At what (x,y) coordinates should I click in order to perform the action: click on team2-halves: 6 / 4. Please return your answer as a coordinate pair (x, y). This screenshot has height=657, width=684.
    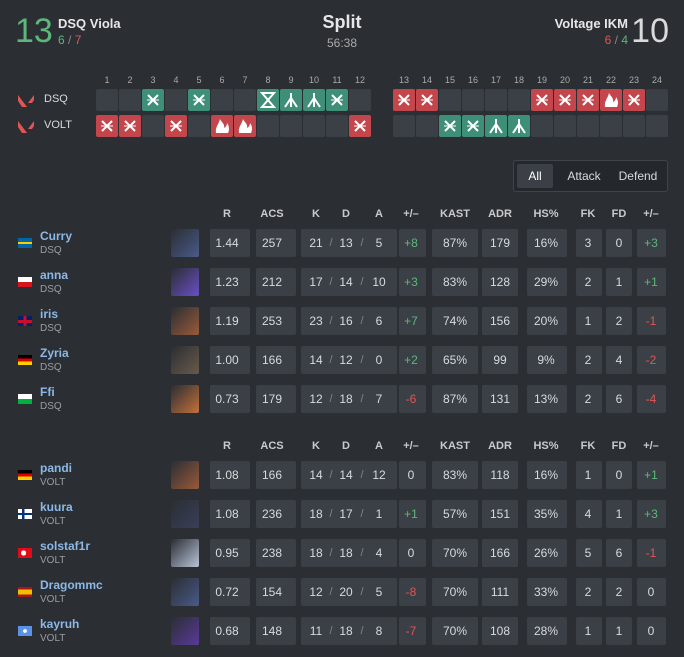
    Looking at the image, I should click on (616, 40).